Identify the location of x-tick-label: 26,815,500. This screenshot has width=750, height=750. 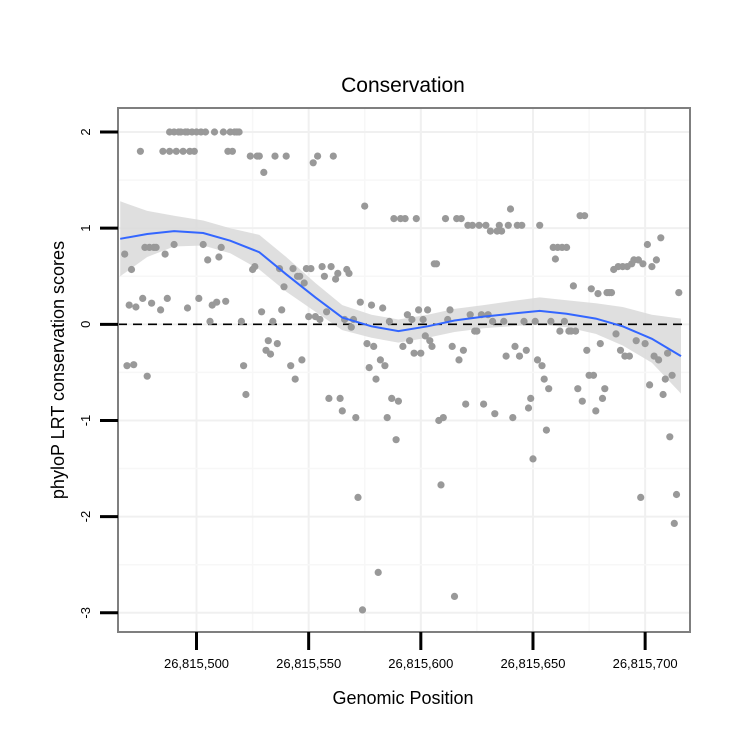
(196, 663).